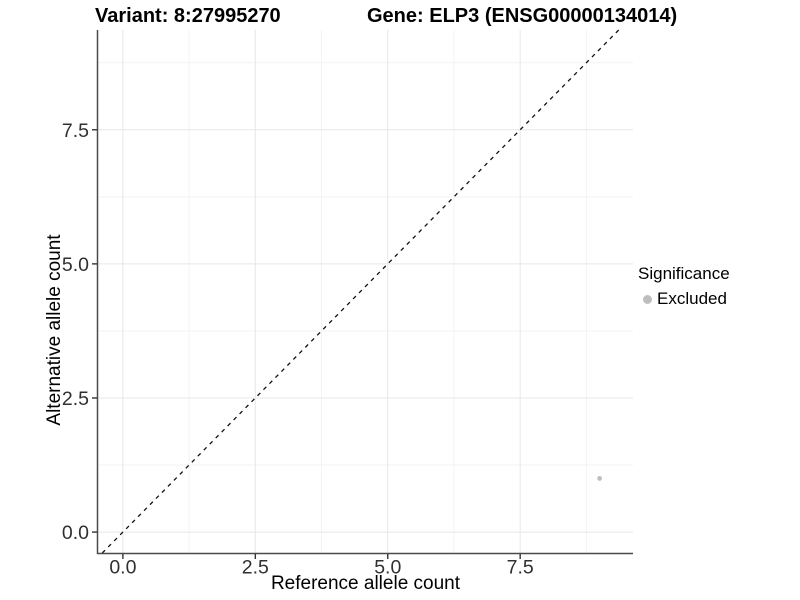 This screenshot has height=600, width=800. Describe the element at coordinates (255, 568) in the screenshot. I see `x-tick-label: 2.5` at that location.